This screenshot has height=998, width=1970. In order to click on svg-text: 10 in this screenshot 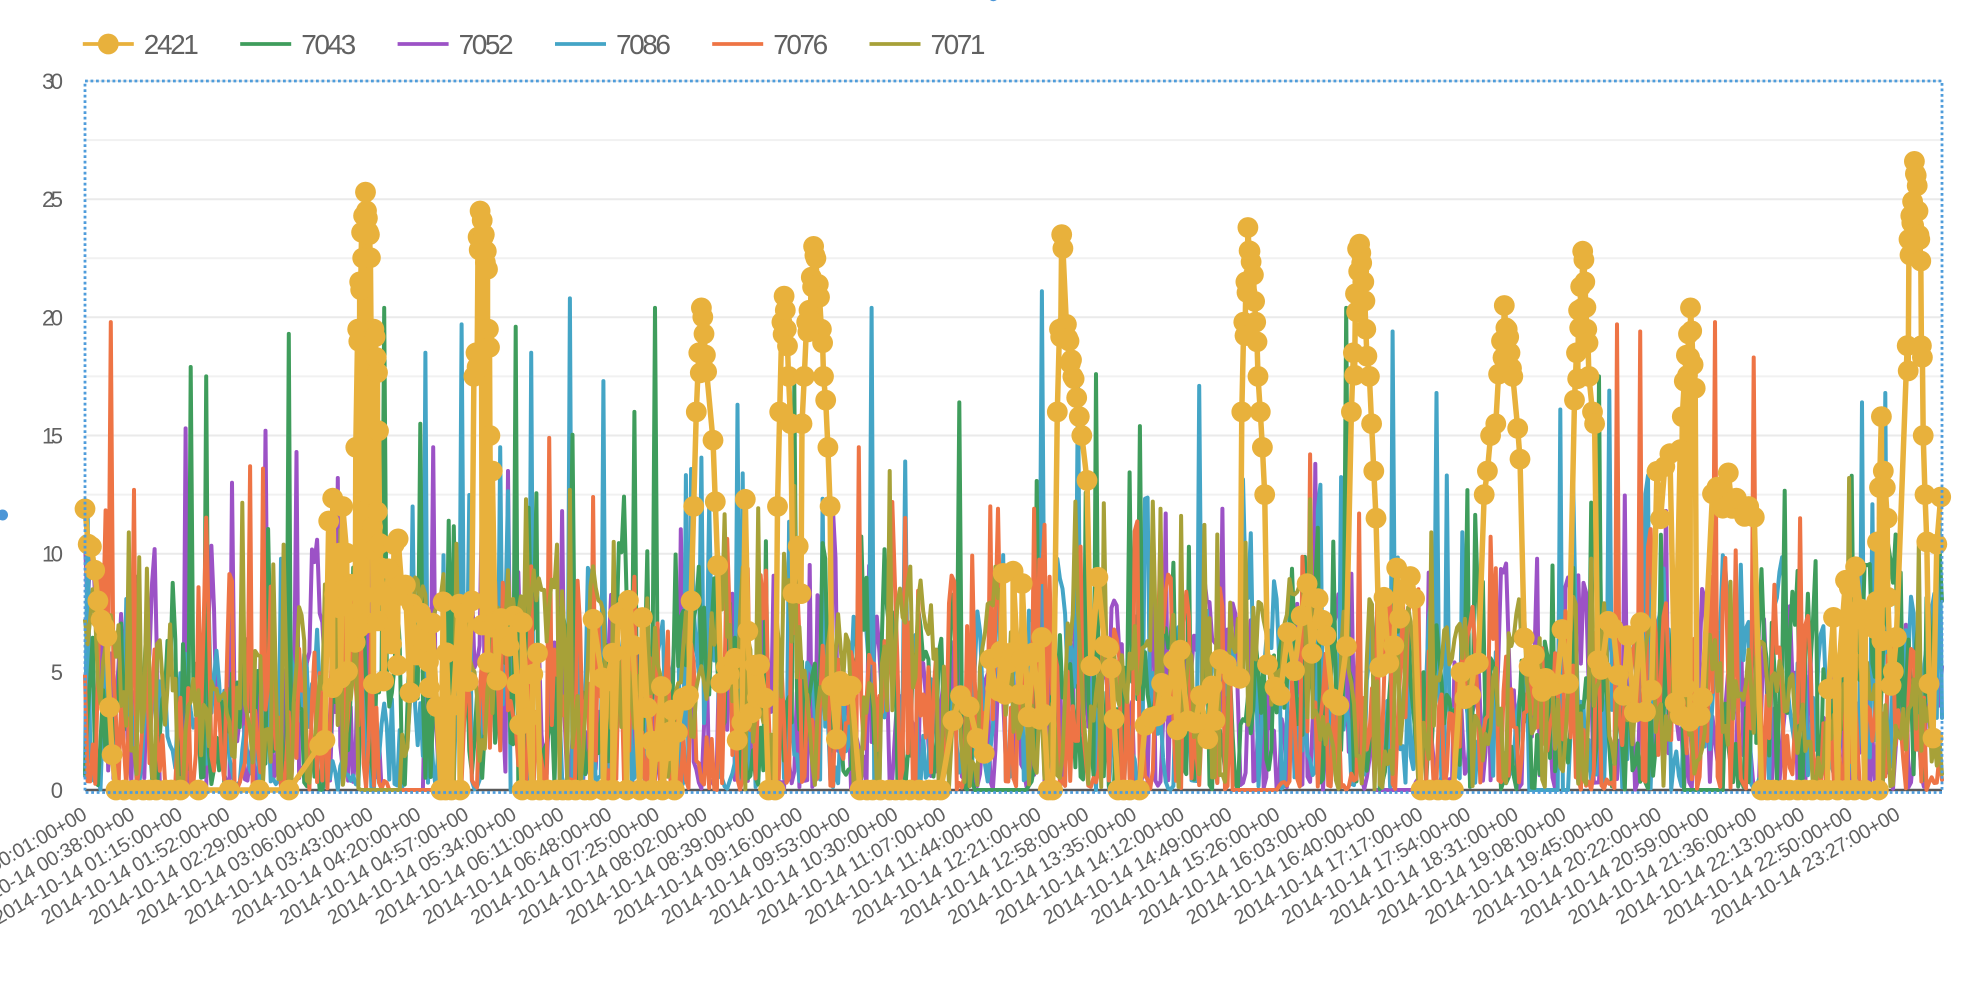, I will do `click(52, 554)`.